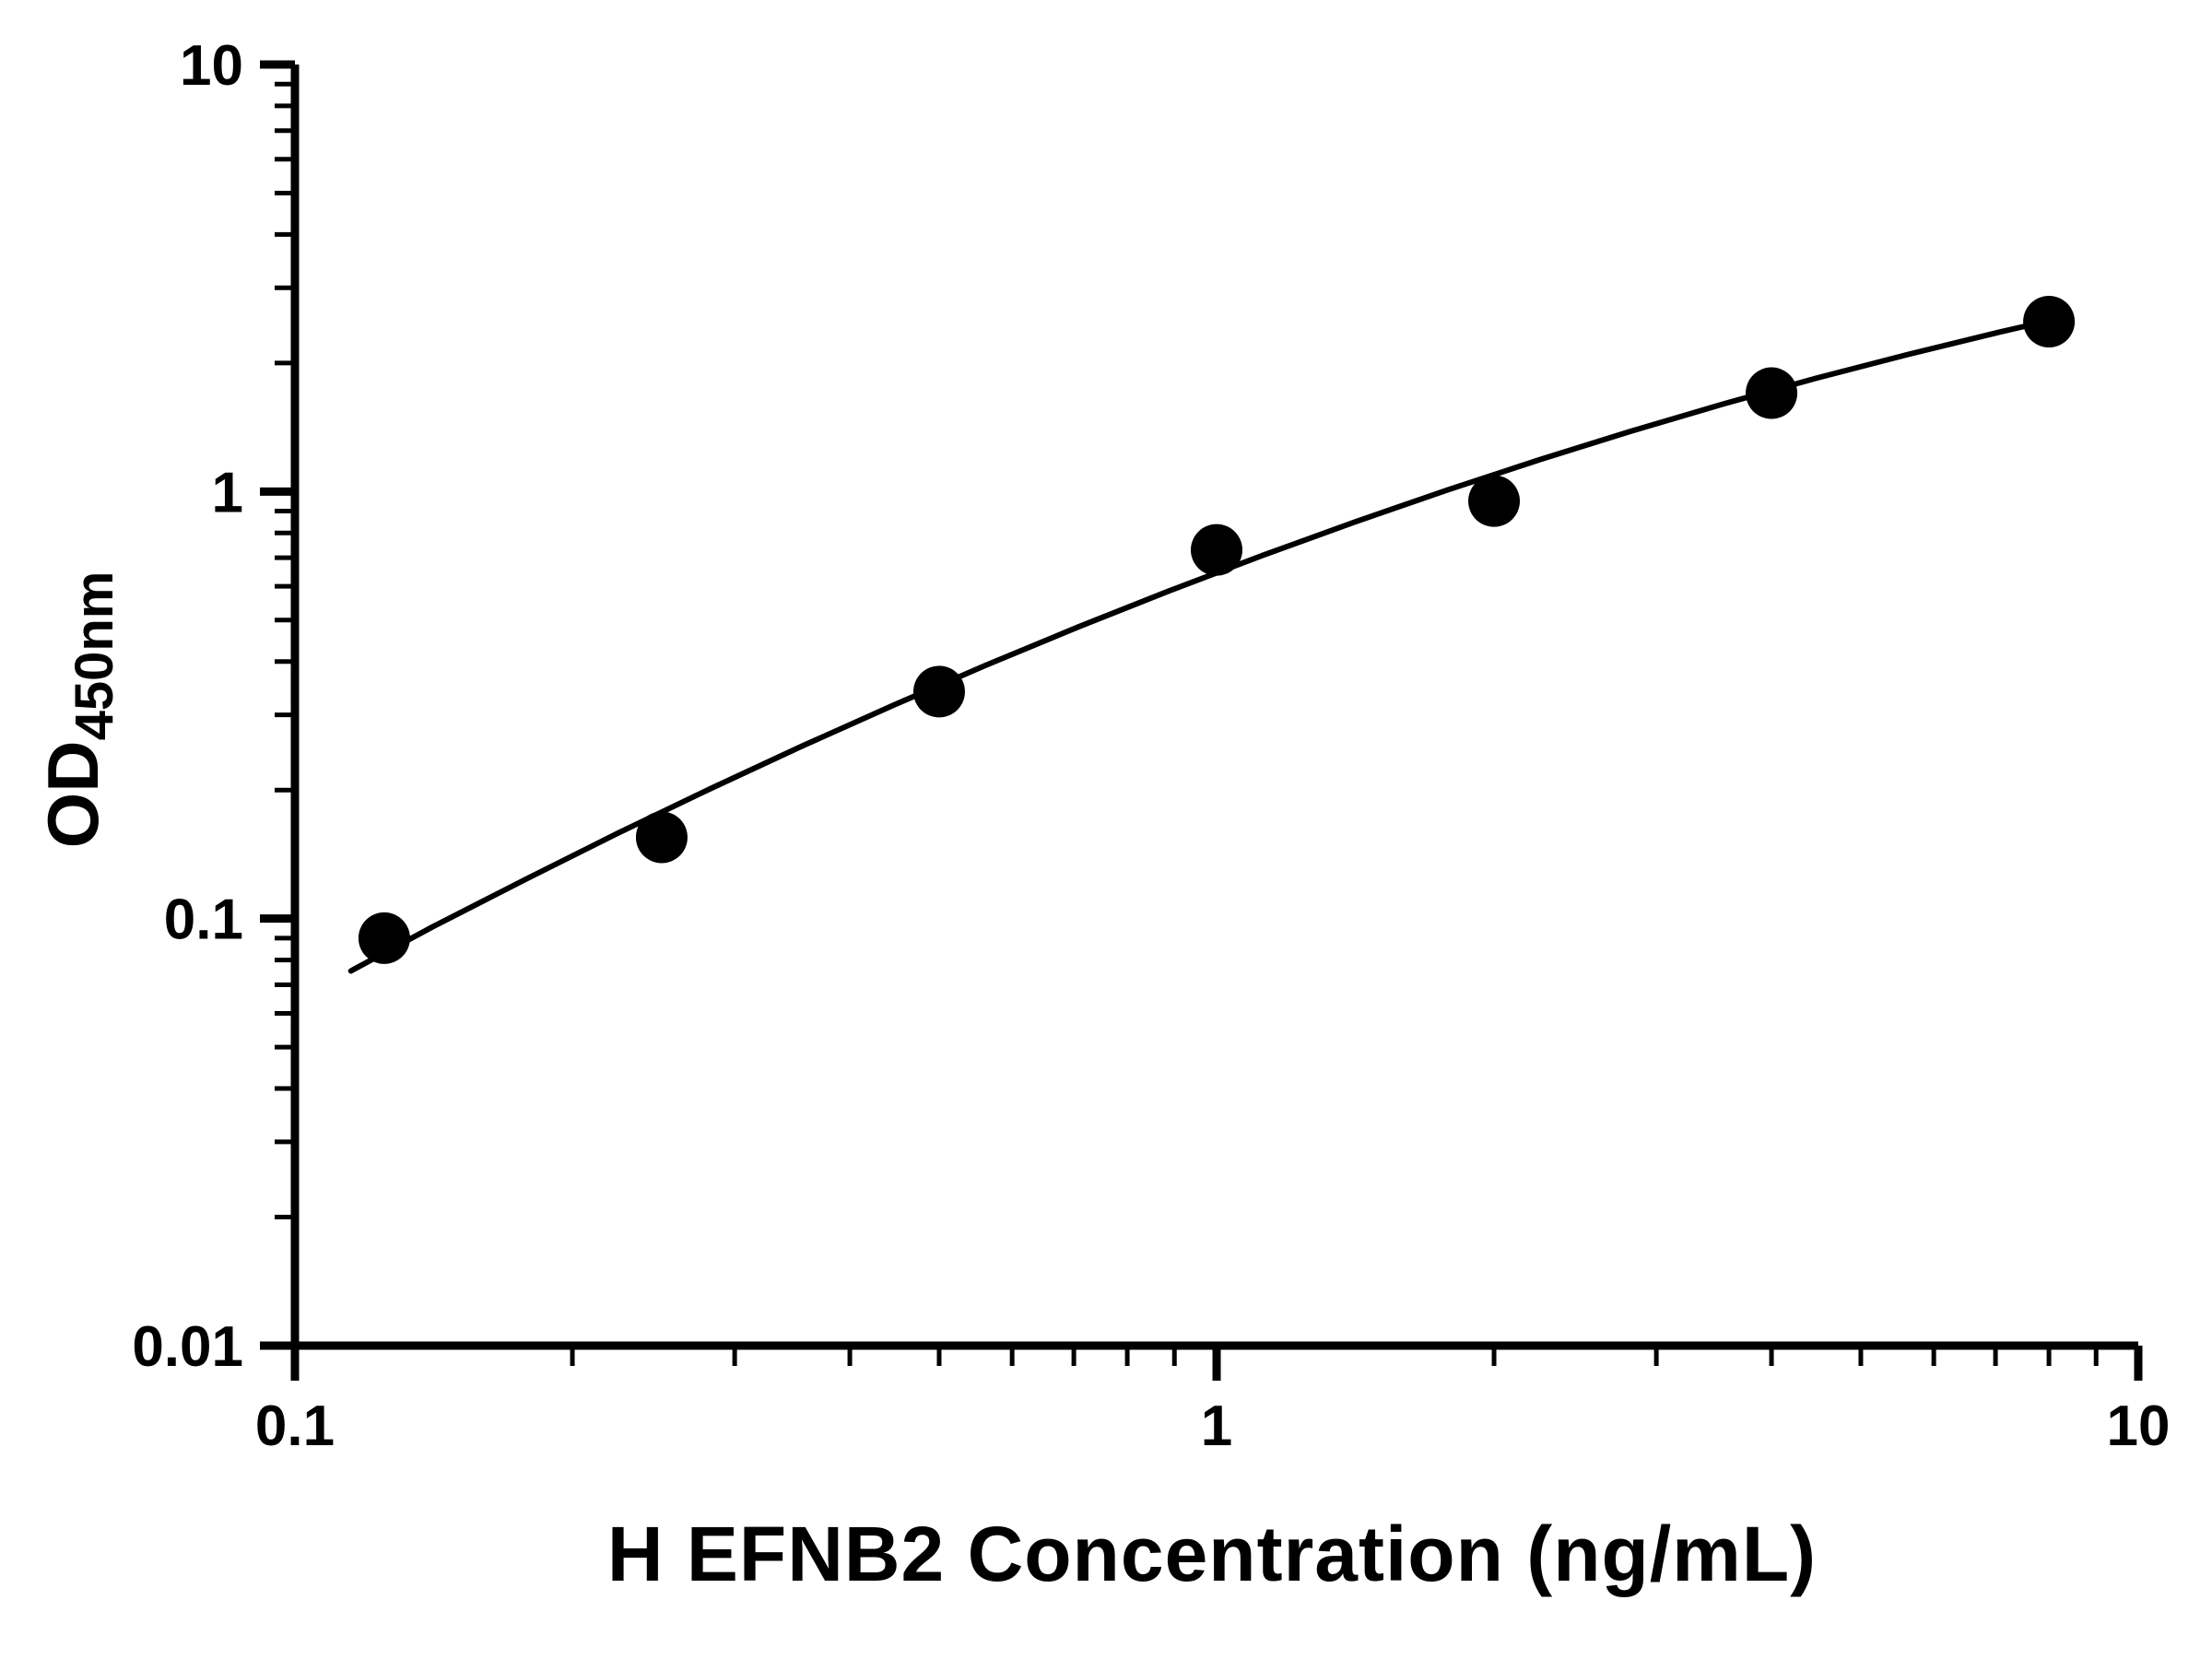  I want to click on y-axis-title: OD450nm, so click(78, 710).